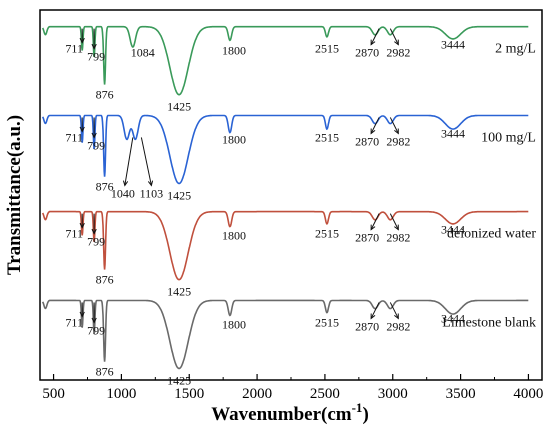  Describe the element at coordinates (357, 407) in the screenshot. I see `x-axis-label-sup: -1` at that location.